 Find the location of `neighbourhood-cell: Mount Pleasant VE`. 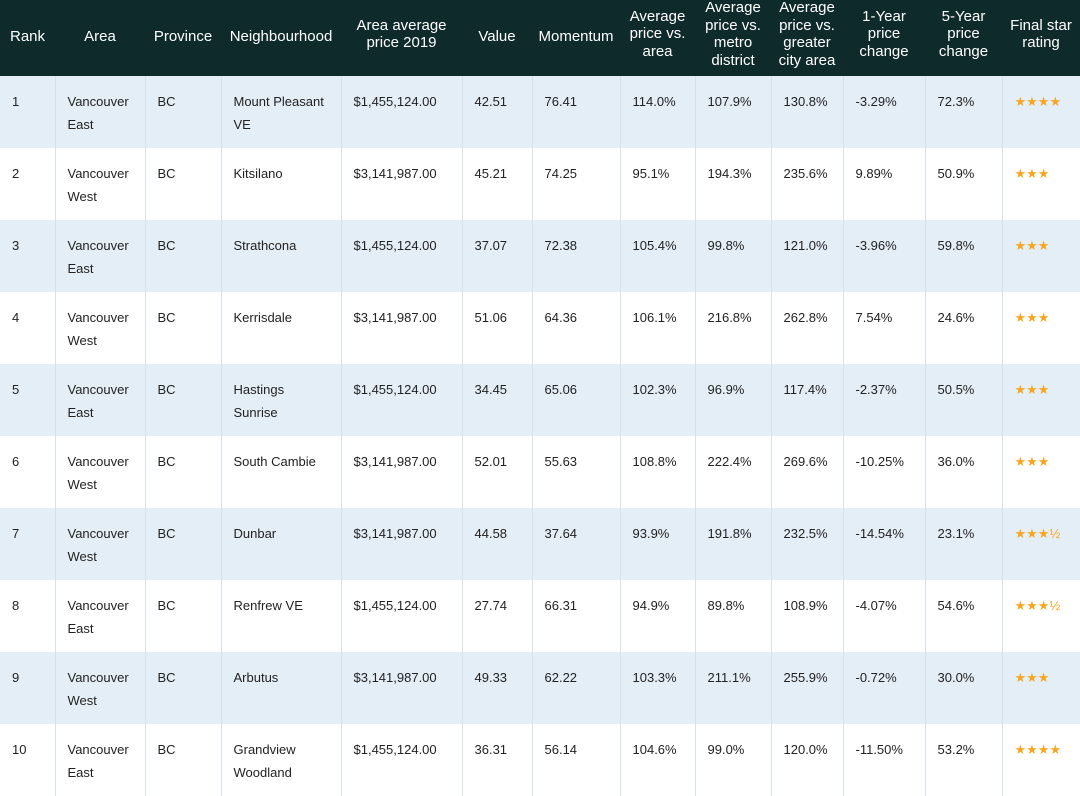

neighbourhood-cell: Mount Pleasant VE is located at coordinates (281, 112).